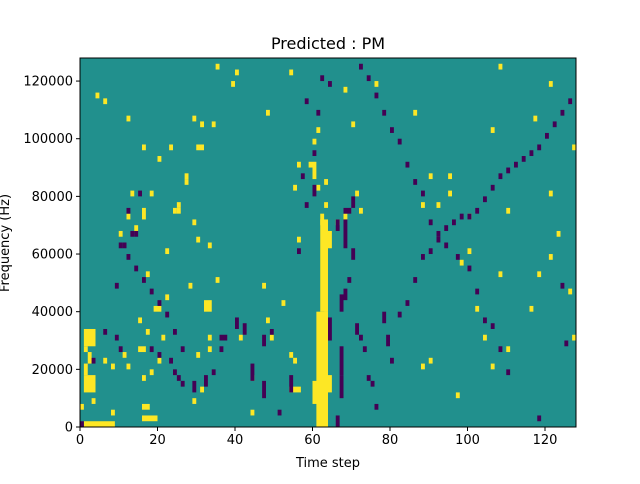 Image resolution: width=640 pixels, height=484 pixels. What do you see at coordinates (80, 440) in the screenshot?
I see `x-tick-label: 0` at bounding box center [80, 440].